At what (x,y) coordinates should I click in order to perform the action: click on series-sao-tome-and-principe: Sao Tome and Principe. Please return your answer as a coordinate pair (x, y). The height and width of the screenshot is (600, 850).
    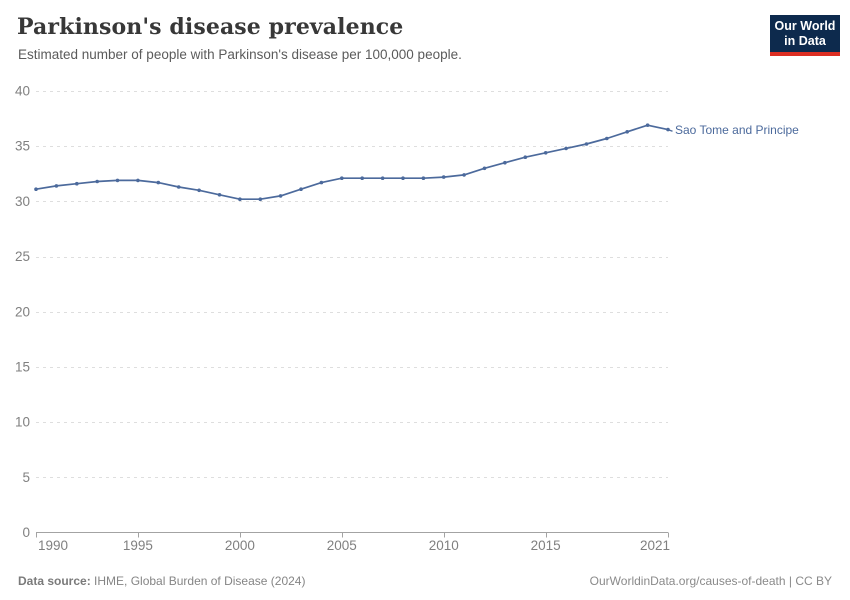
    Looking at the image, I should click on (416, 162).